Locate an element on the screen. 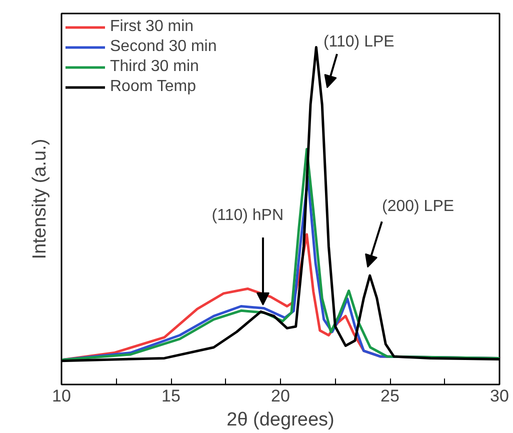  legend-label: First 30 min is located at coordinates (152, 27).